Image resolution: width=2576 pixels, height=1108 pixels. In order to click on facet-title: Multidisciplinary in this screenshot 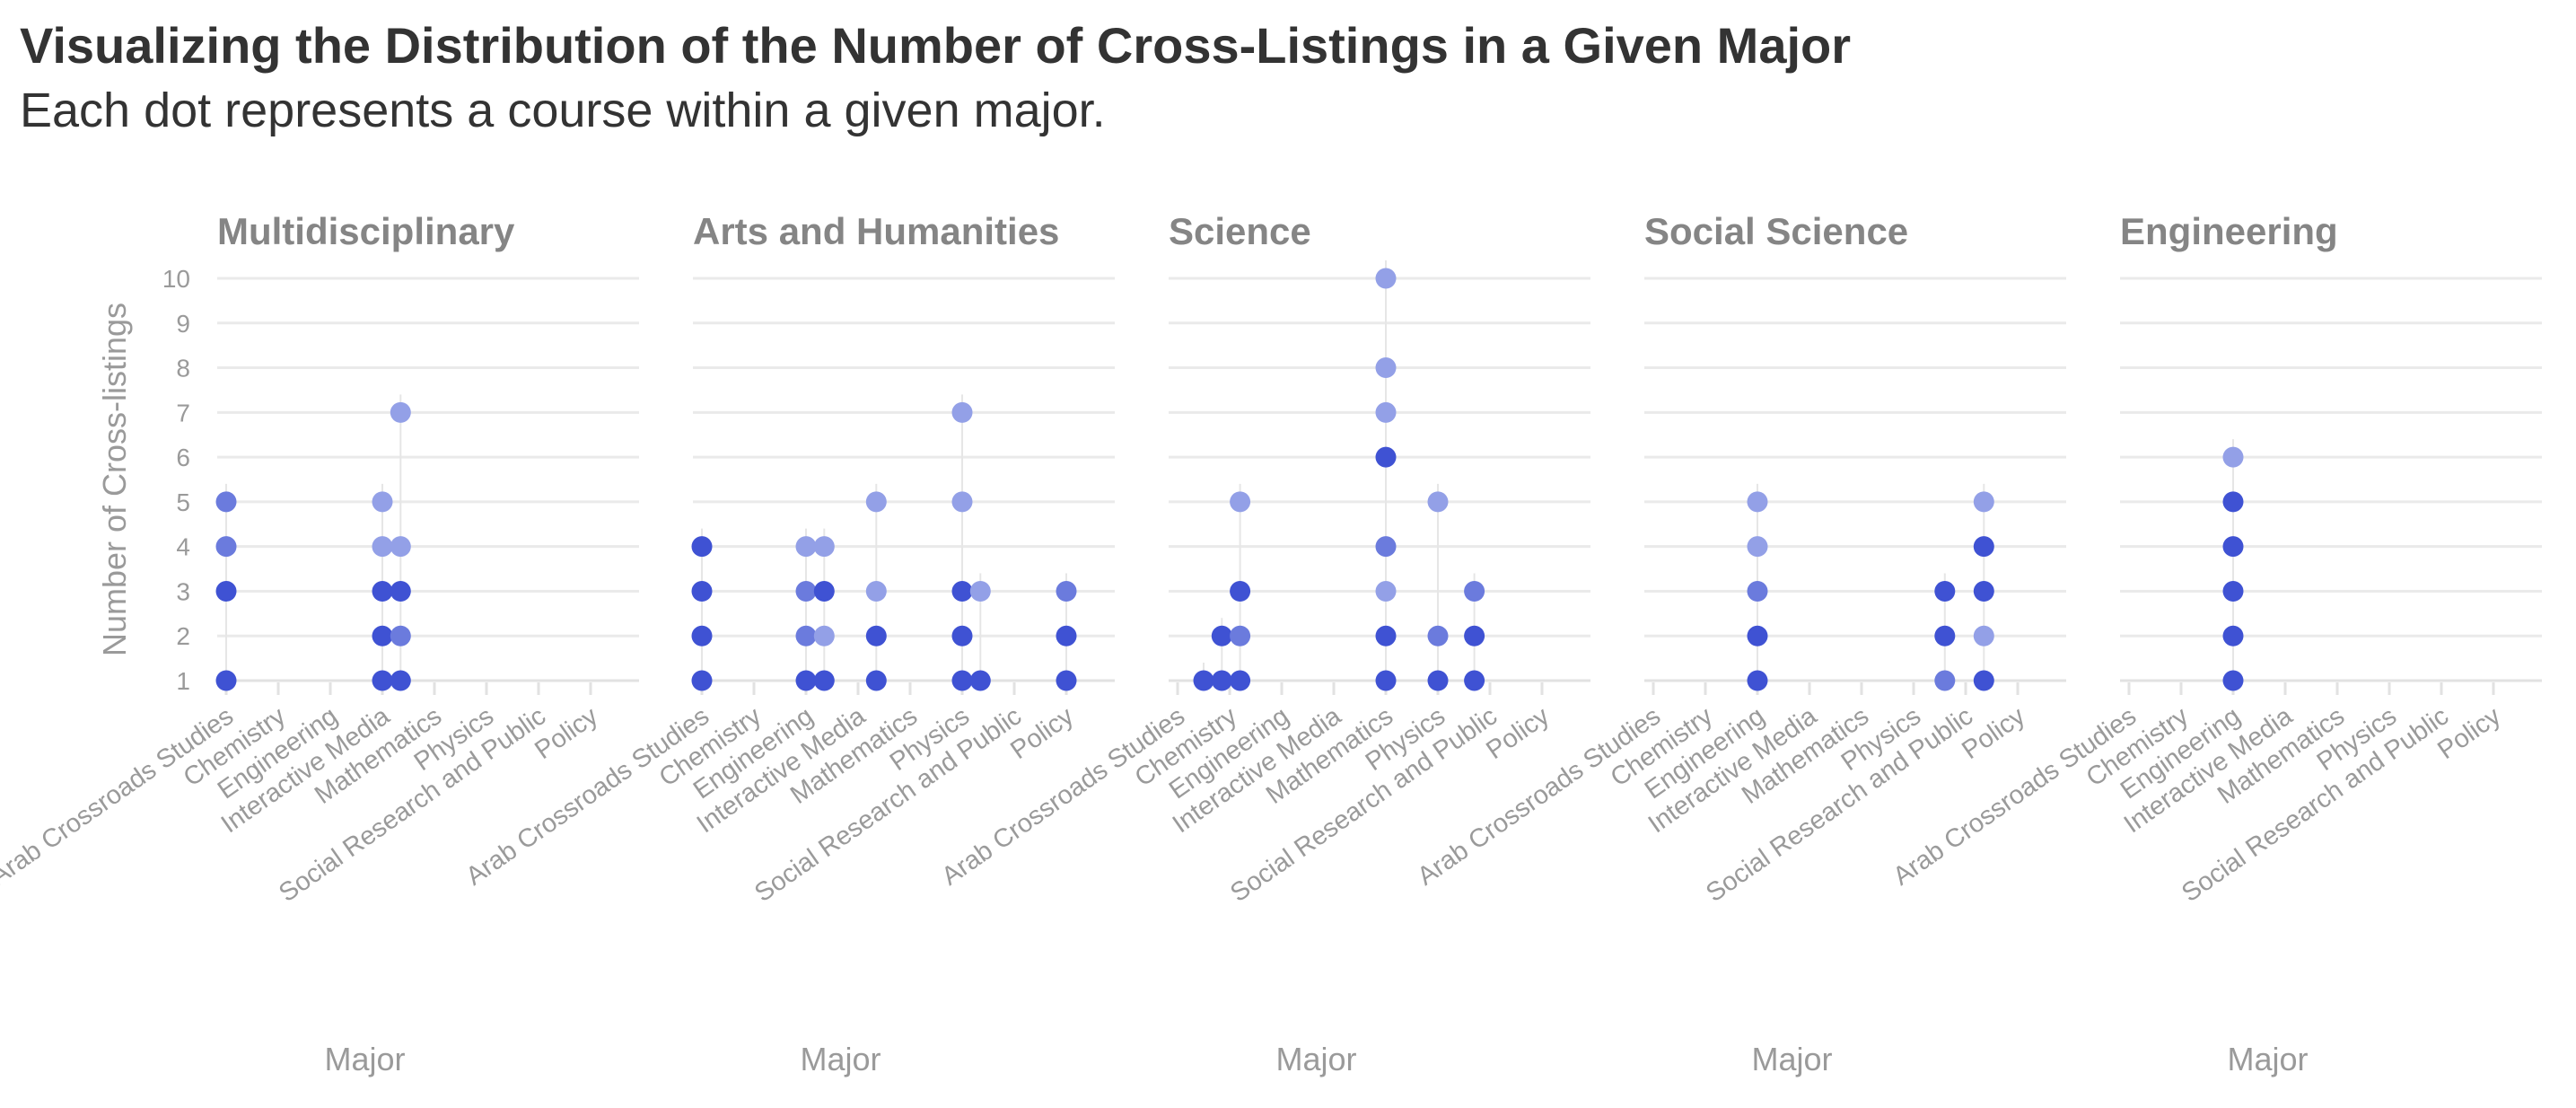, I will do `click(366, 231)`.